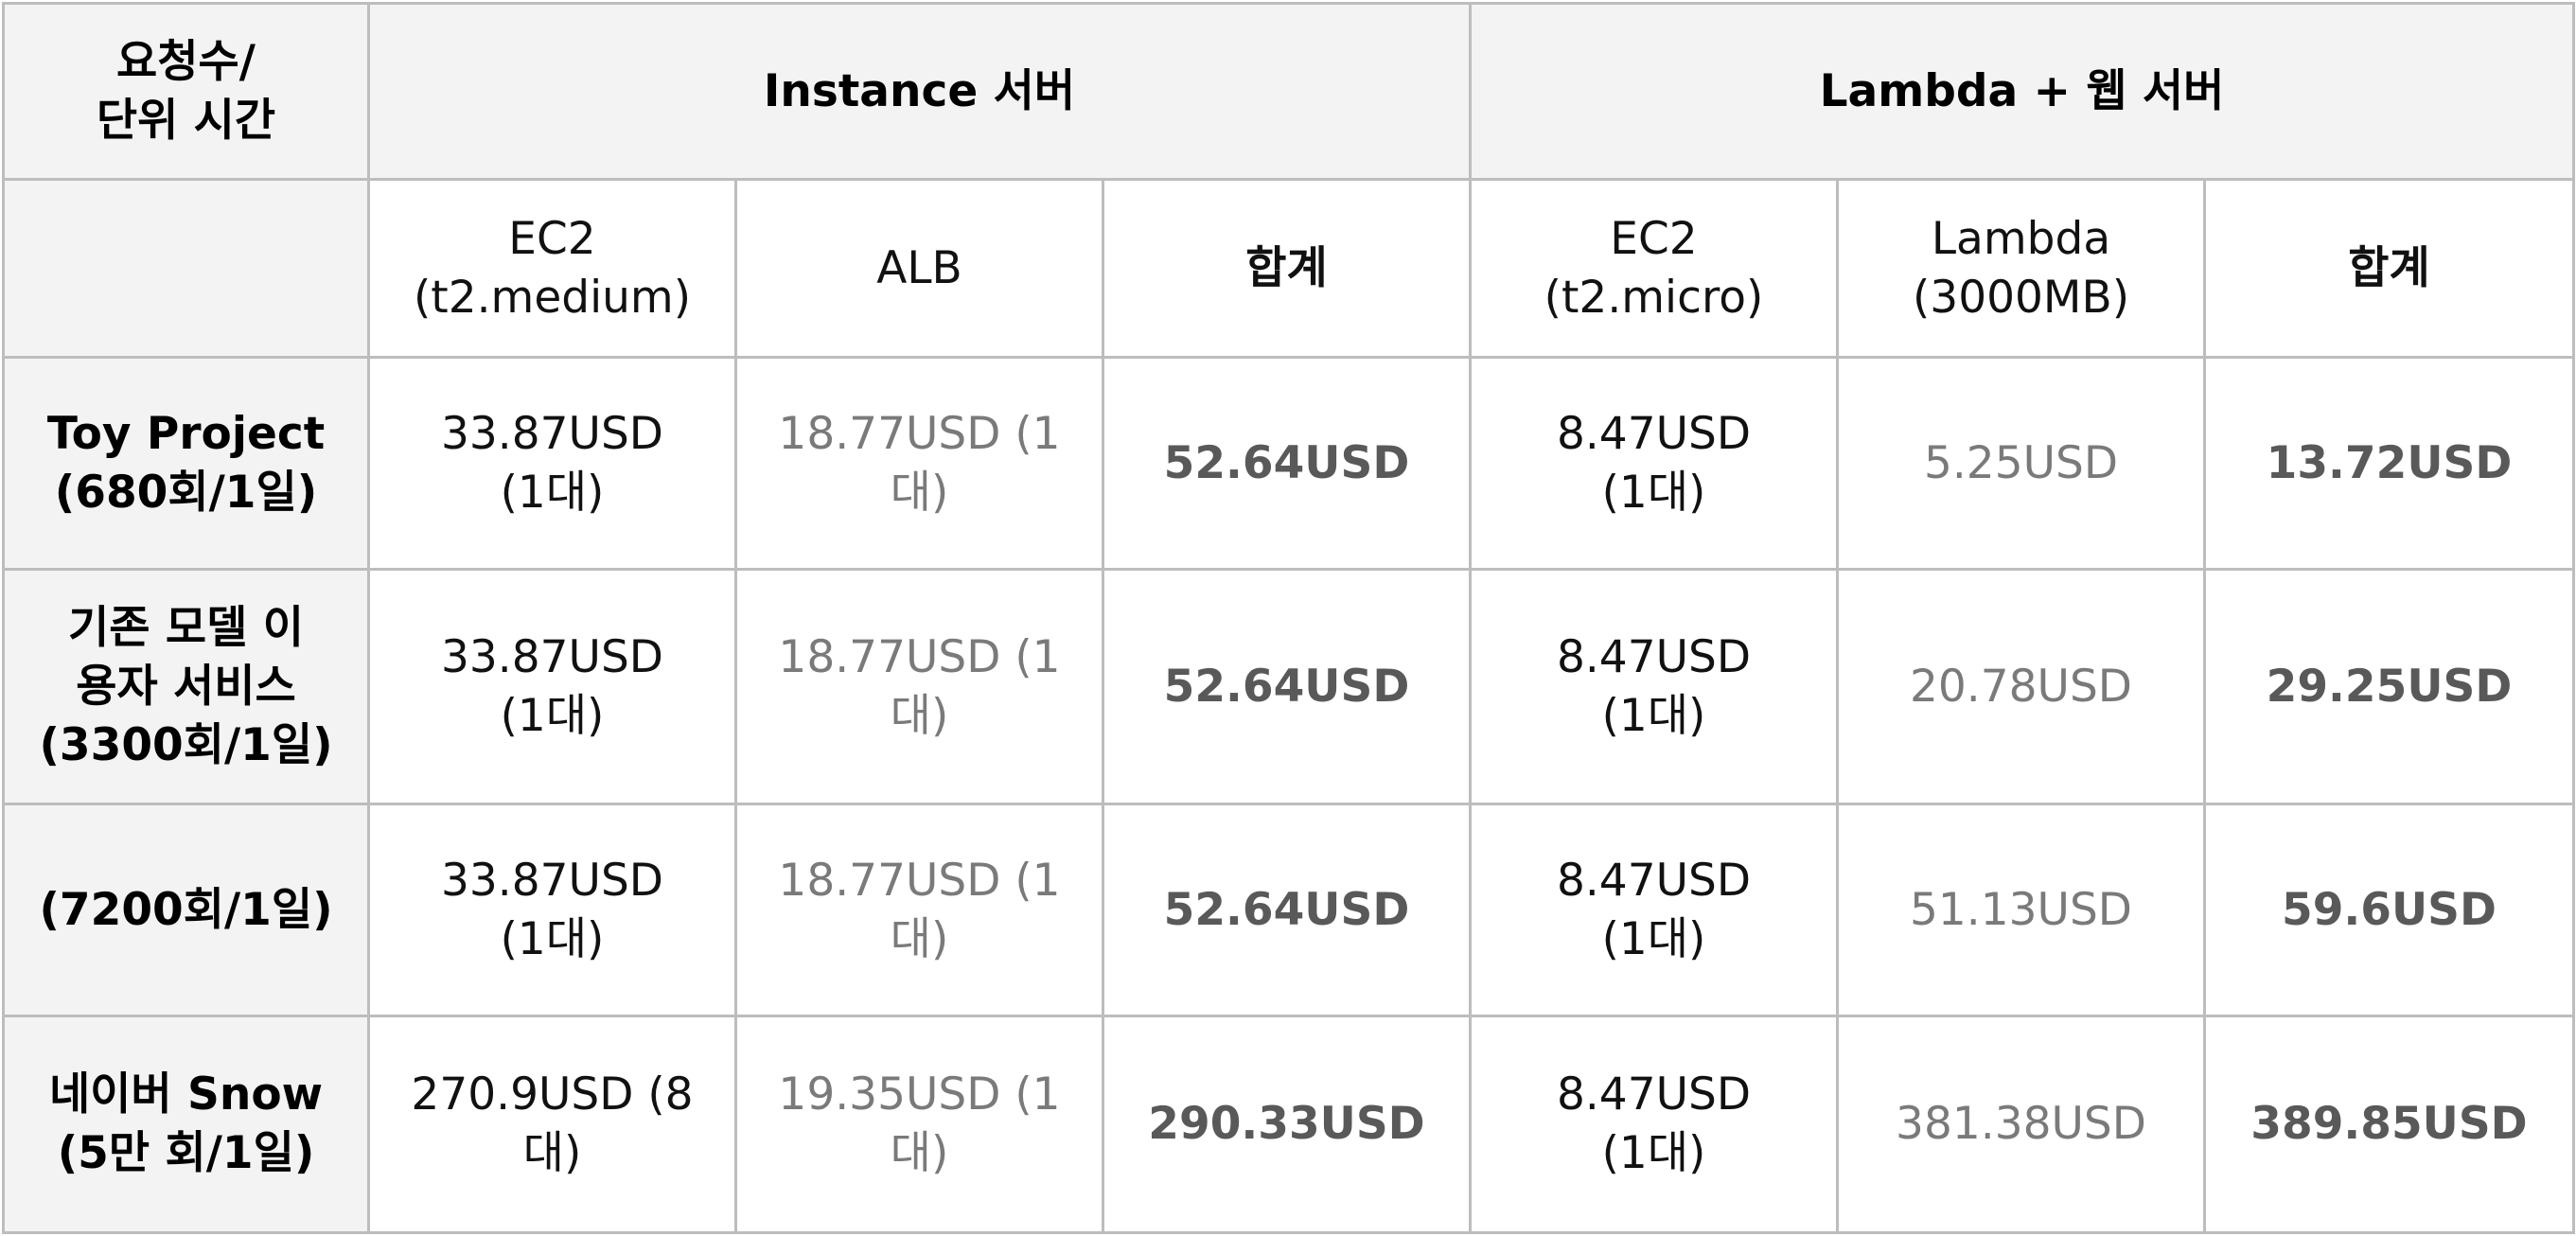 Image resolution: width=2576 pixels, height=1236 pixels. I want to click on row-label-text: 기존 모델 이 용자 서비스 (3300회/1일), so click(186, 686).